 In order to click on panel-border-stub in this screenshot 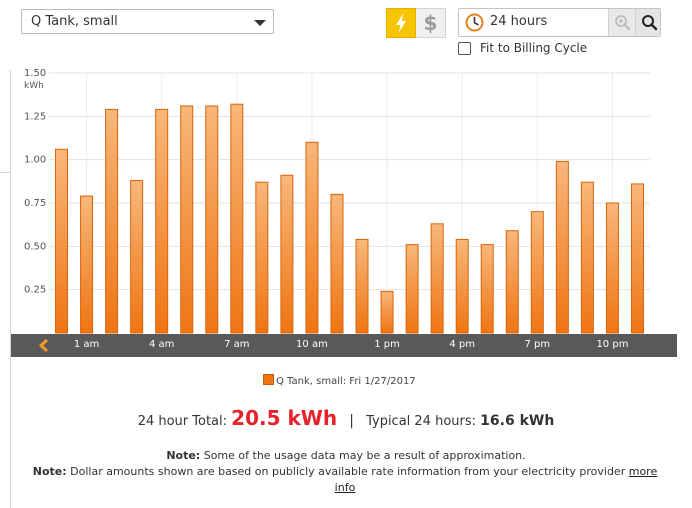, I will do `click(5, 172)`.